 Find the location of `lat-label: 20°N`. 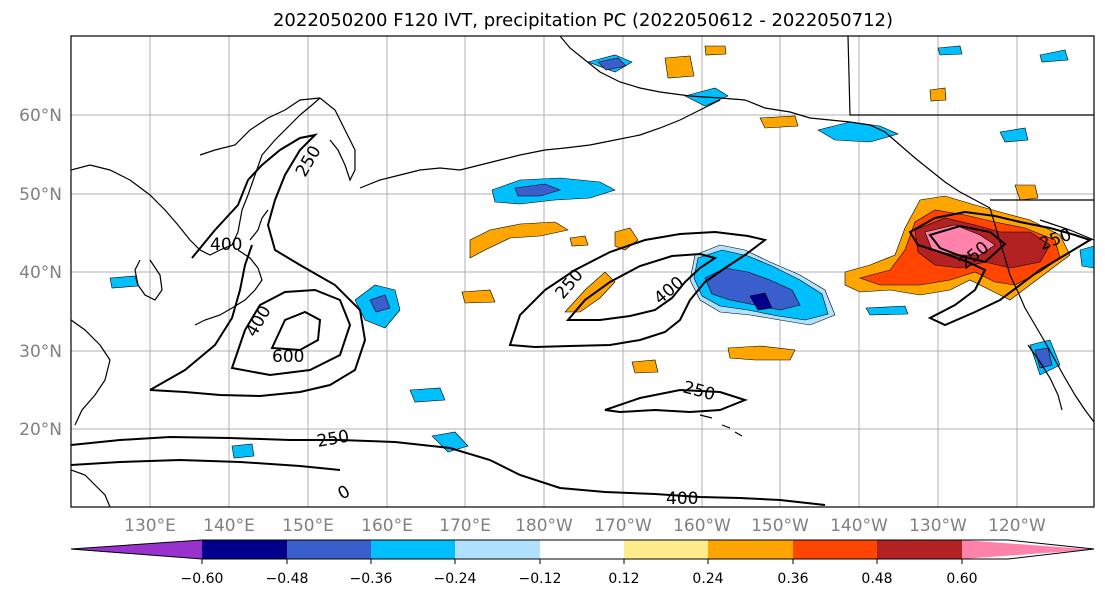

lat-label: 20°N is located at coordinates (40, 430).